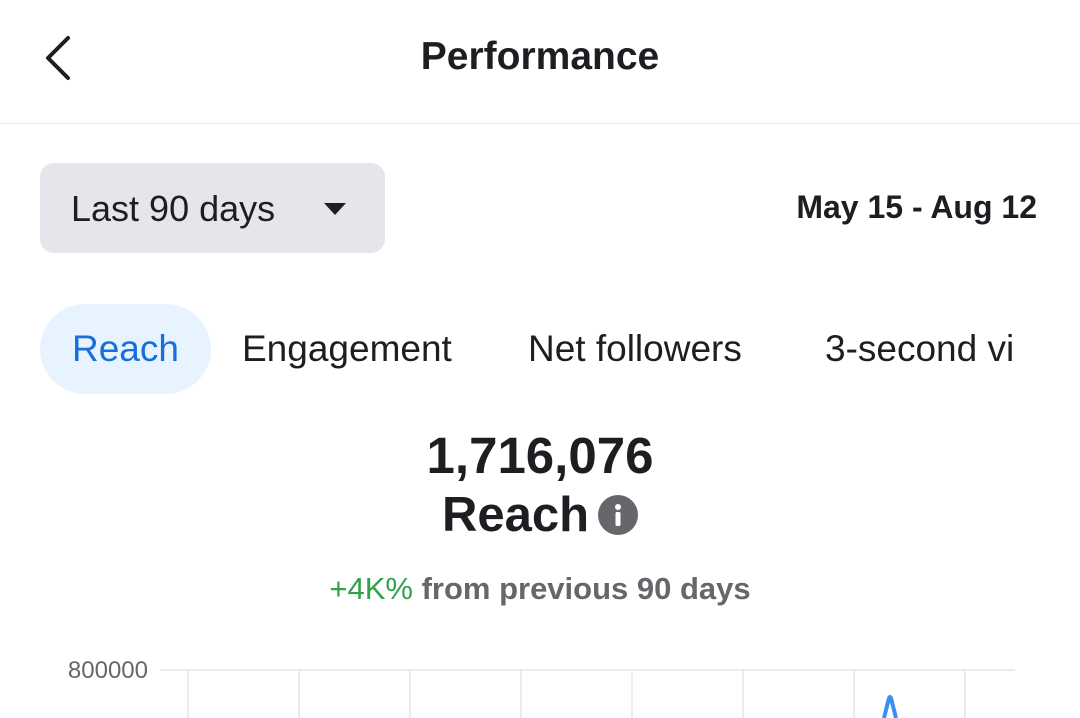 The height and width of the screenshot is (718, 1080). What do you see at coordinates (541, 687) in the screenshot?
I see `chart: 800000` at bounding box center [541, 687].